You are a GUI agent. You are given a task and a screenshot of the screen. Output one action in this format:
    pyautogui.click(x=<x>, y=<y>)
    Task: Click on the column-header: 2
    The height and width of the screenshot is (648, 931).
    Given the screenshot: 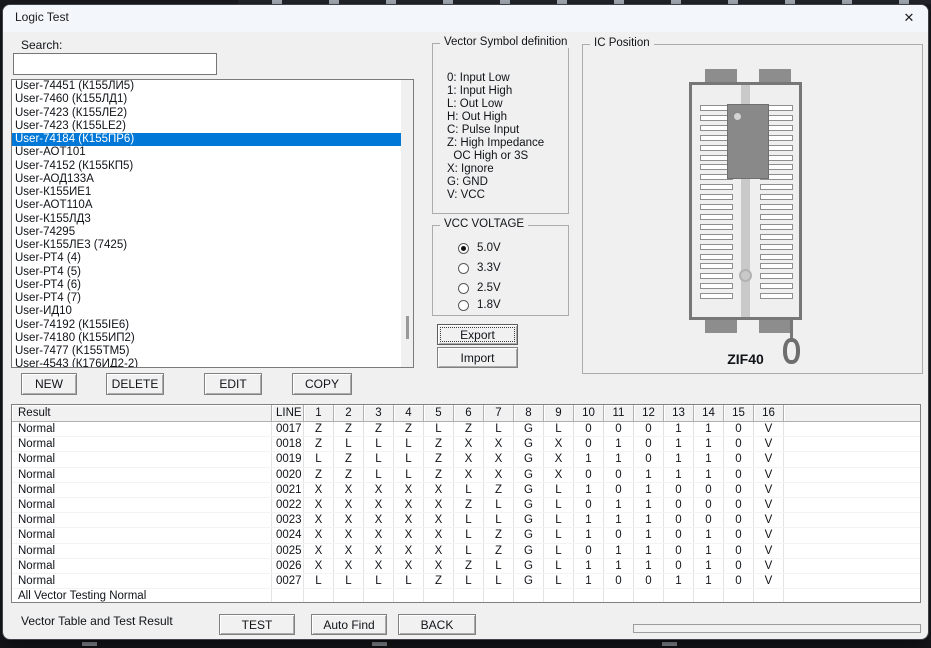 What is the action you would take?
    pyautogui.click(x=349, y=413)
    